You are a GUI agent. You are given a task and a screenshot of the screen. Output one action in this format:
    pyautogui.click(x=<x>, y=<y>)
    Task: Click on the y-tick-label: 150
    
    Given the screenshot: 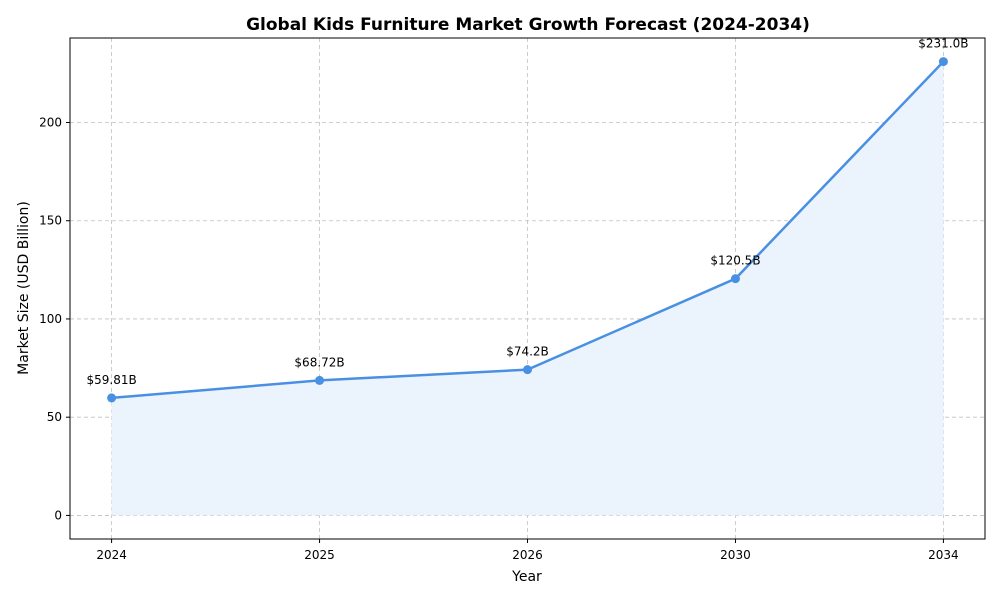 What is the action you would take?
    pyautogui.click(x=50, y=221)
    